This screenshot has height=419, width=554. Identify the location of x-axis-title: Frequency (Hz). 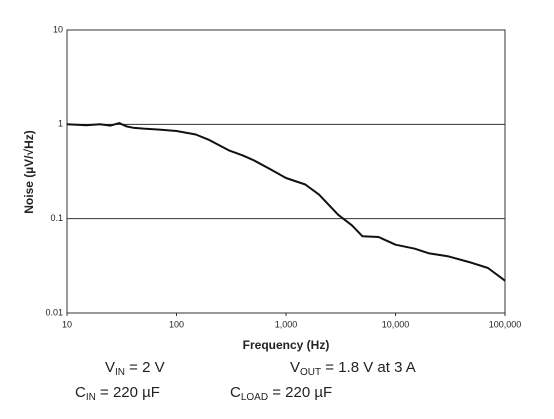
(286, 345).